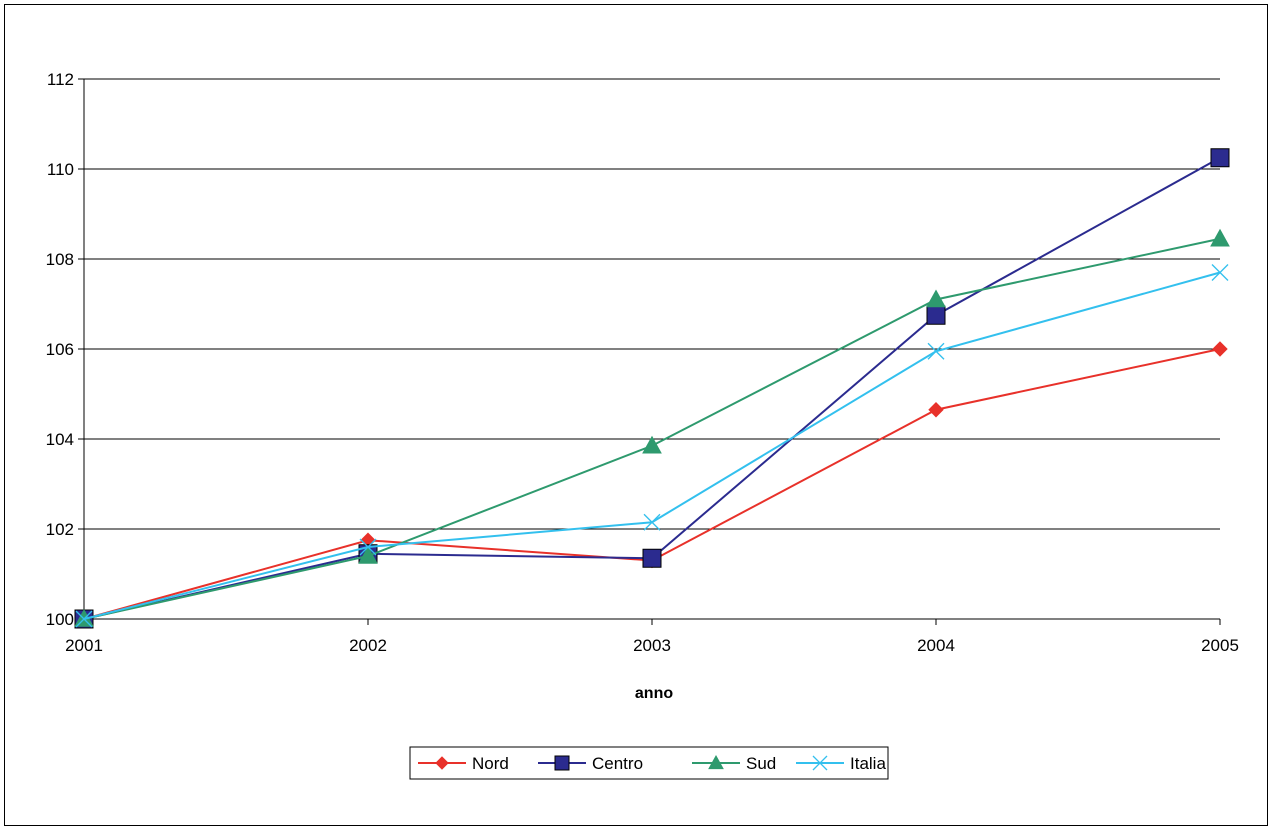 The image size is (1272, 830). Describe the element at coordinates (60, 619) in the screenshot. I see `y-tick-label: 100` at that location.